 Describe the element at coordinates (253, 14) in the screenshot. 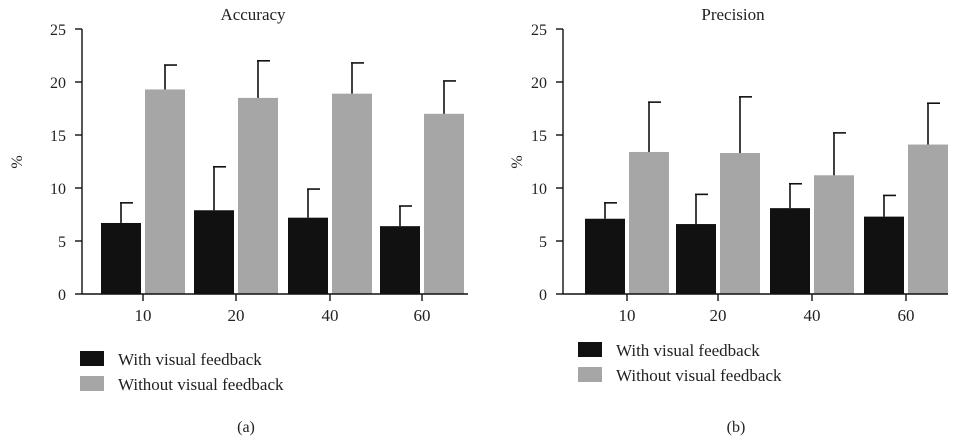

I see `chart-title: Accuracy` at that location.